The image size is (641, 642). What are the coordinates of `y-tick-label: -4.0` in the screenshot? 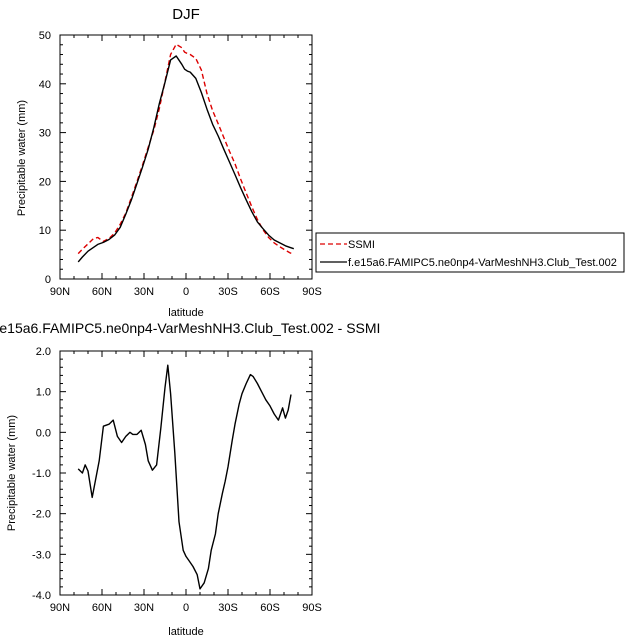 It's located at (41, 596).